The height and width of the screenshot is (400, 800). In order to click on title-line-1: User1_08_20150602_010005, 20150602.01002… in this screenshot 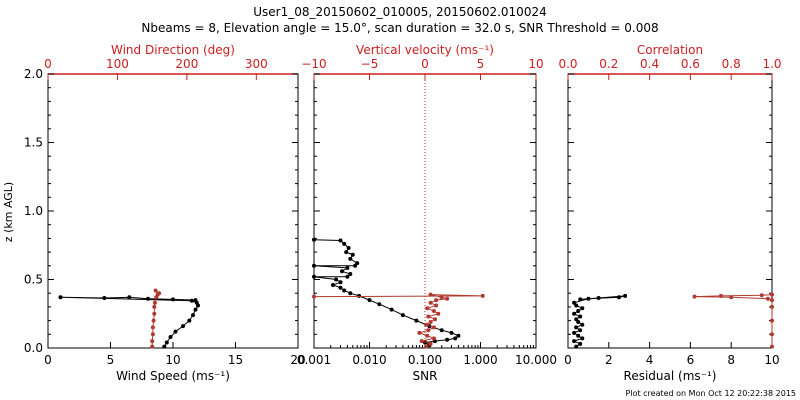, I will do `click(399, 12)`.